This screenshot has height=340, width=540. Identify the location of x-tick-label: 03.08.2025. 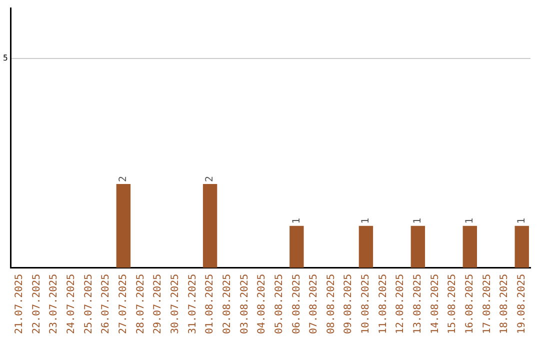
(244, 304).